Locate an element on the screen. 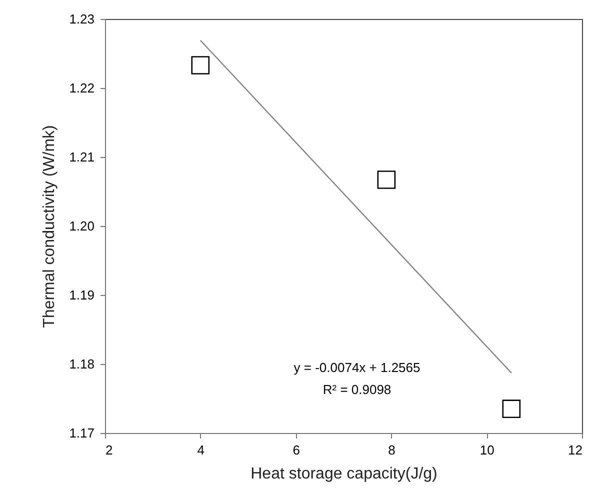 The image size is (593, 491). y-tick-label: 1.21 is located at coordinates (81, 157).